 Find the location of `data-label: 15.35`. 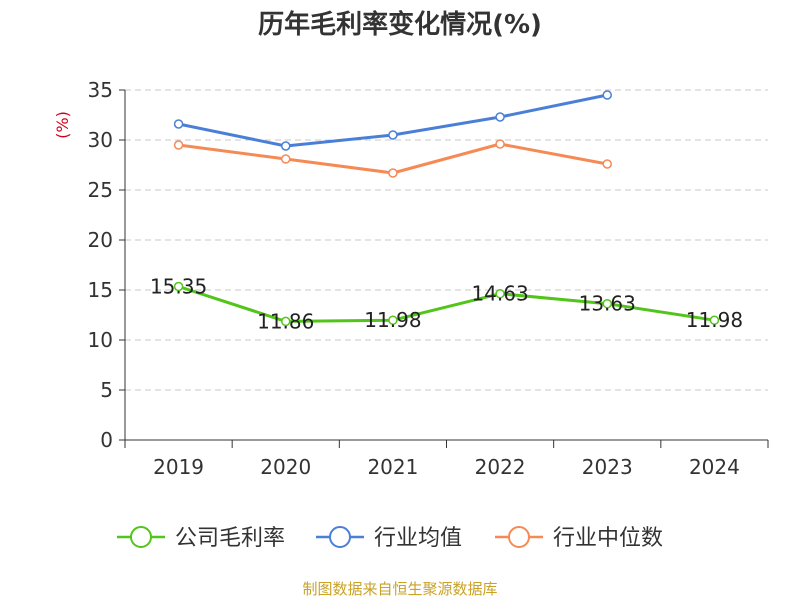

data-label: 15.35 is located at coordinates (178, 287).